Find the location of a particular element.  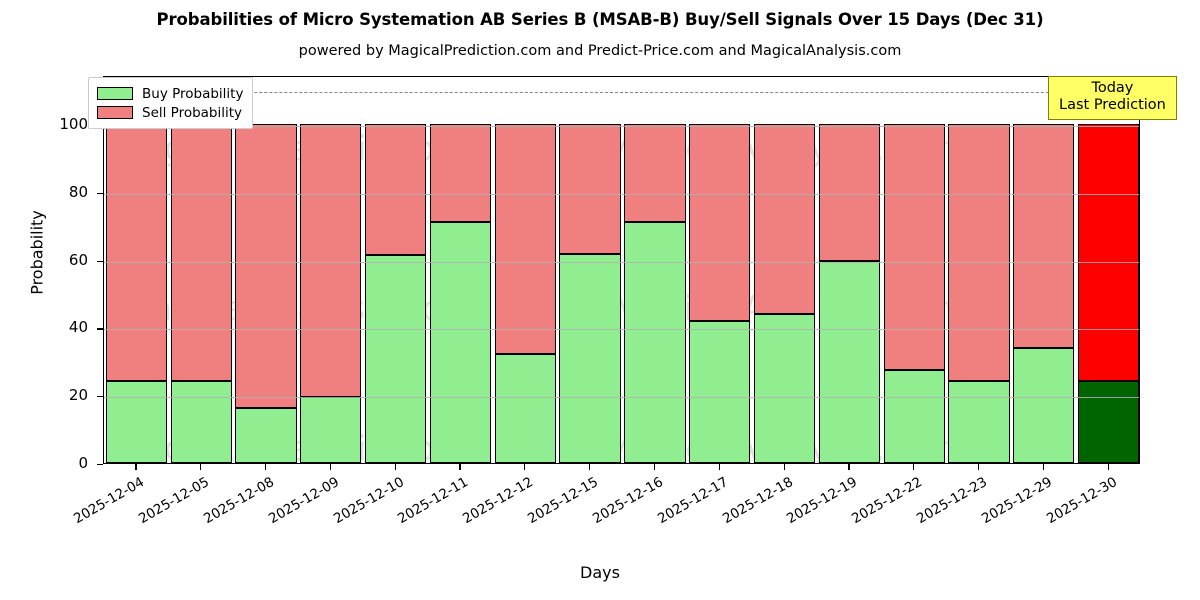

chart-legend: Buy Probability Sell Probability is located at coordinates (171, 103).